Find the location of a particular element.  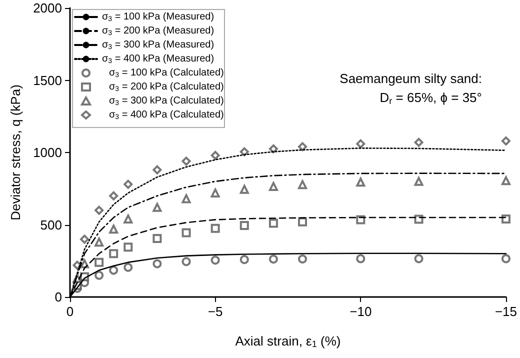

x-tick-label: −10 is located at coordinates (361, 311).